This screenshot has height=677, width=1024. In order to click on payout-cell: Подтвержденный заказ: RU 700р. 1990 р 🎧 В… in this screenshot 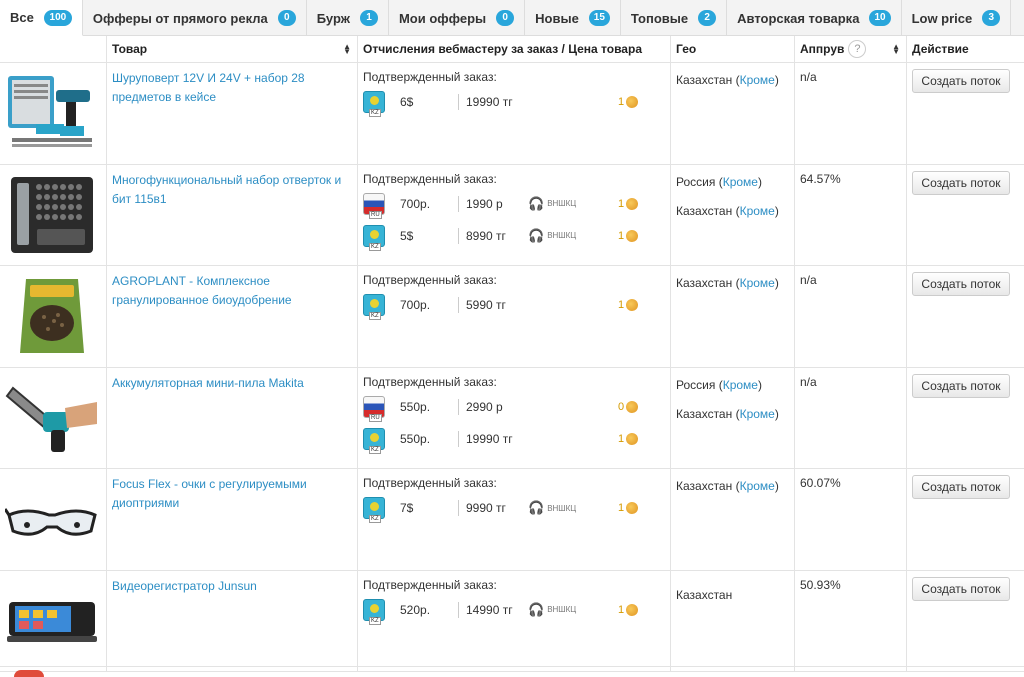, I will do `click(514, 214)`.